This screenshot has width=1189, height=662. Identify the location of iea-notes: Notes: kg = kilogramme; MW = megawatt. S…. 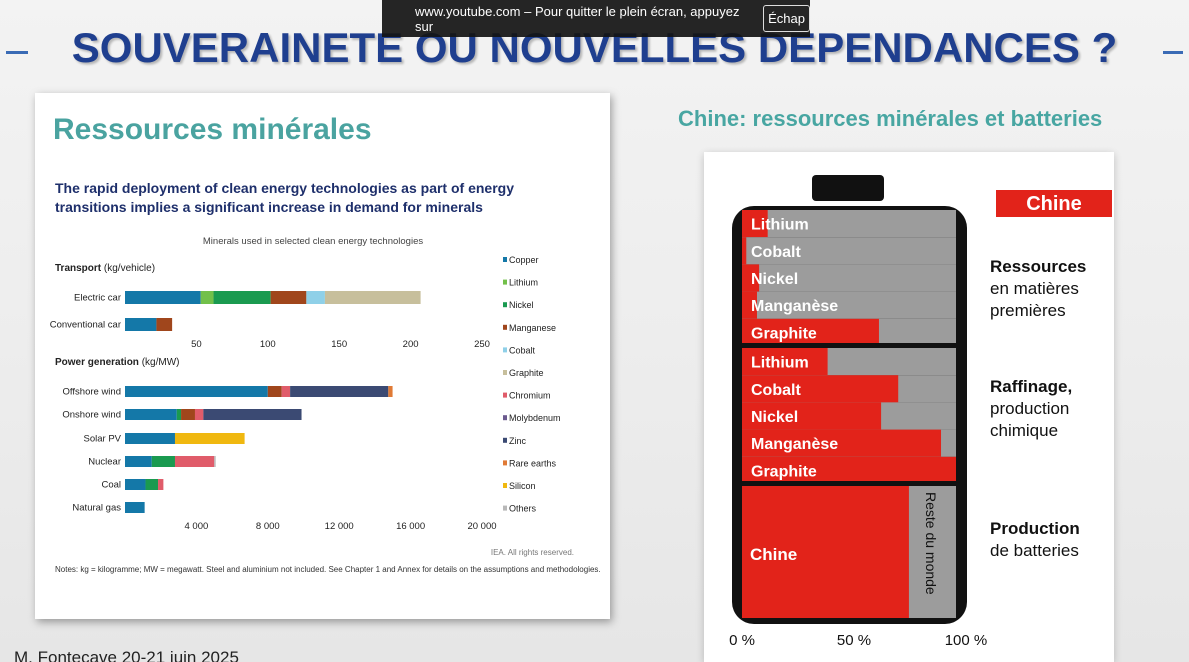
(328, 569).